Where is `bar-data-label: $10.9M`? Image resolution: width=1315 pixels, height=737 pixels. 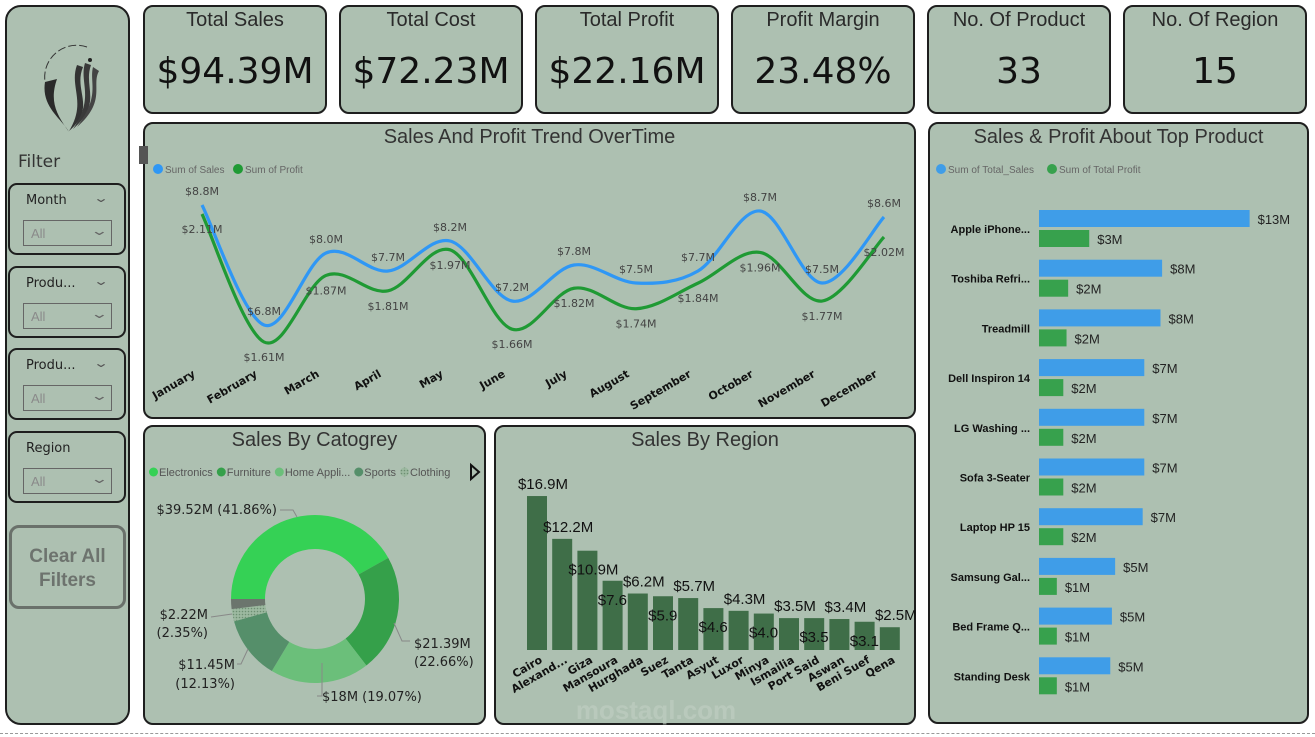 bar-data-label: $10.9M is located at coordinates (593, 570).